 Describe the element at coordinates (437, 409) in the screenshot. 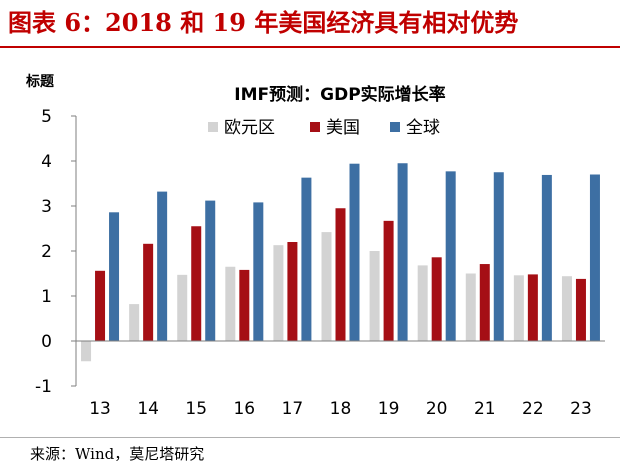

I see `x-tick-label: 20` at that location.